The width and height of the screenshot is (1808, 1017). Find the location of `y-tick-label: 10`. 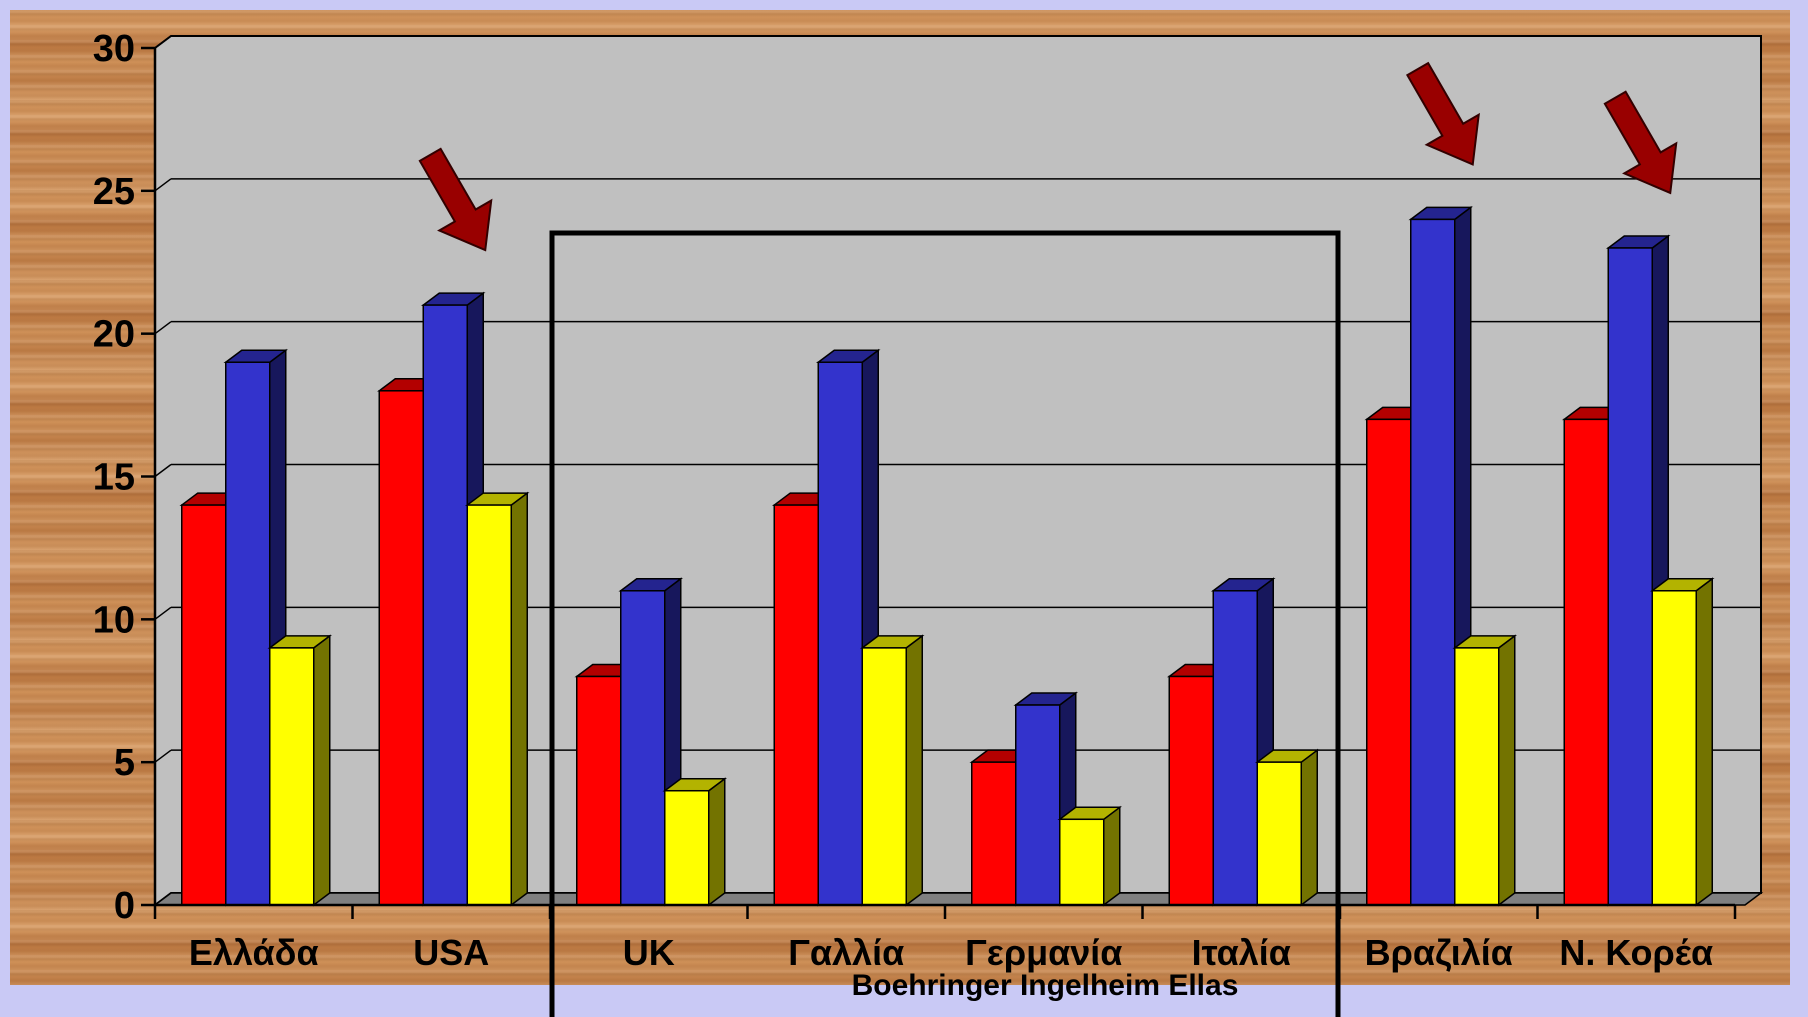

y-tick-label: 10 is located at coordinates (114, 620).